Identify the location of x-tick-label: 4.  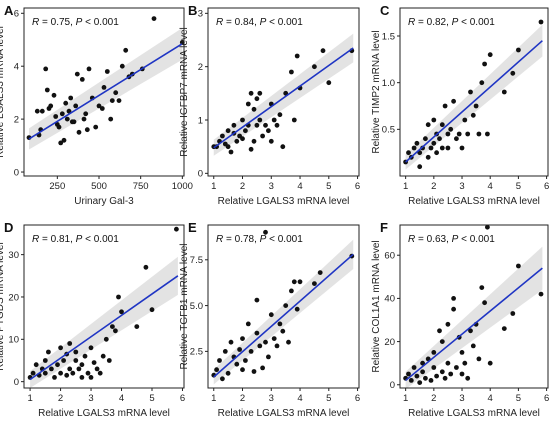
(299, 398).